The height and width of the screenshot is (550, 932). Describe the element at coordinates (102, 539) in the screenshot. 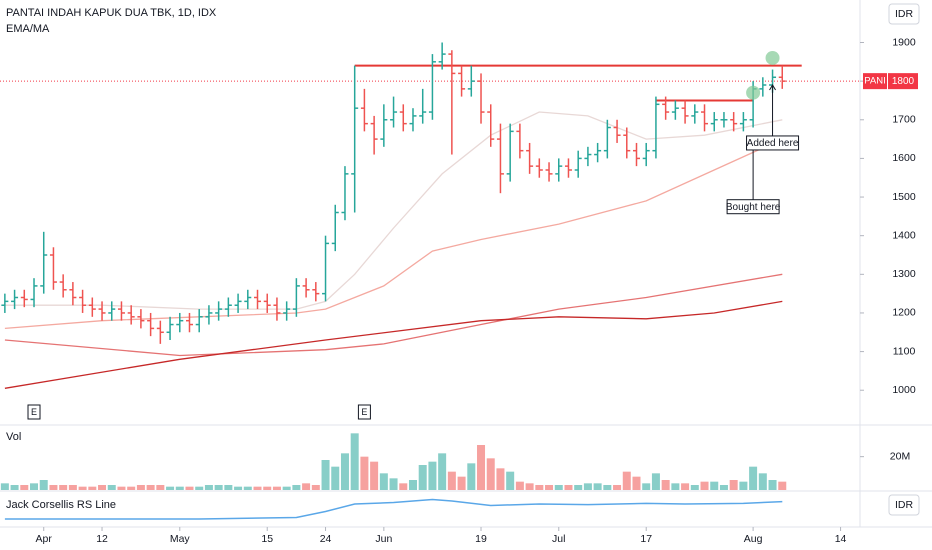

I see `x-tick-label: 12` at that location.